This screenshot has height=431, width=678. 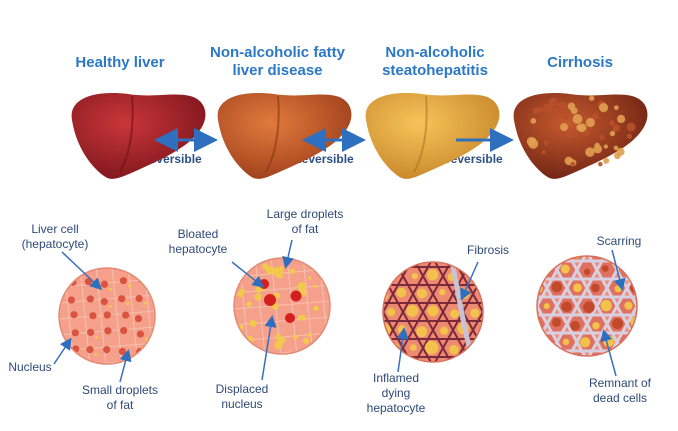 What do you see at coordinates (619, 241) in the screenshot?
I see `label-scarring: Scarring` at bounding box center [619, 241].